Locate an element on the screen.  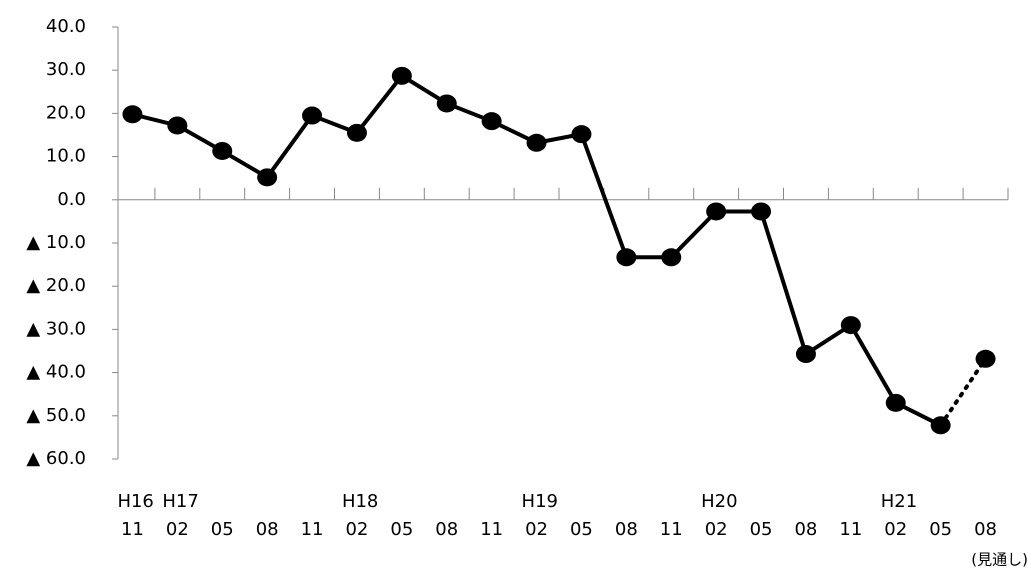
y-tick-label: ▲ 10.0 is located at coordinates (56, 242).